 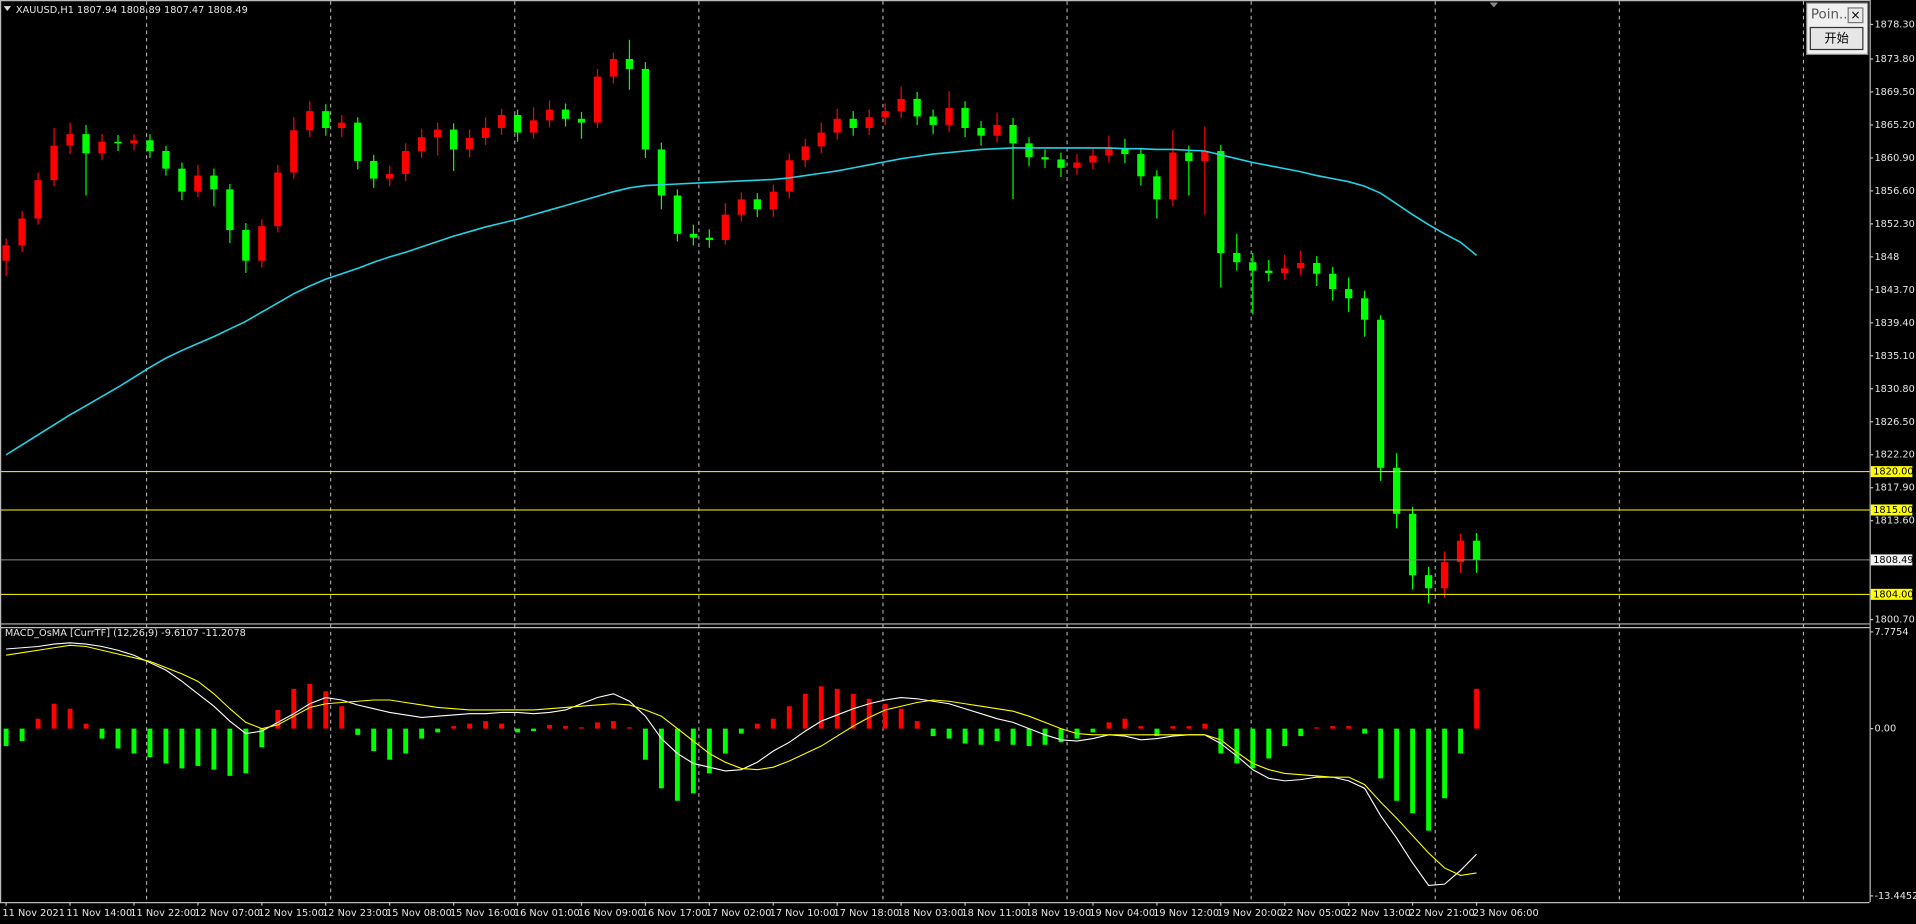 What do you see at coordinates (1886, 257) in the screenshot?
I see `y-tick-label: 1848` at bounding box center [1886, 257].